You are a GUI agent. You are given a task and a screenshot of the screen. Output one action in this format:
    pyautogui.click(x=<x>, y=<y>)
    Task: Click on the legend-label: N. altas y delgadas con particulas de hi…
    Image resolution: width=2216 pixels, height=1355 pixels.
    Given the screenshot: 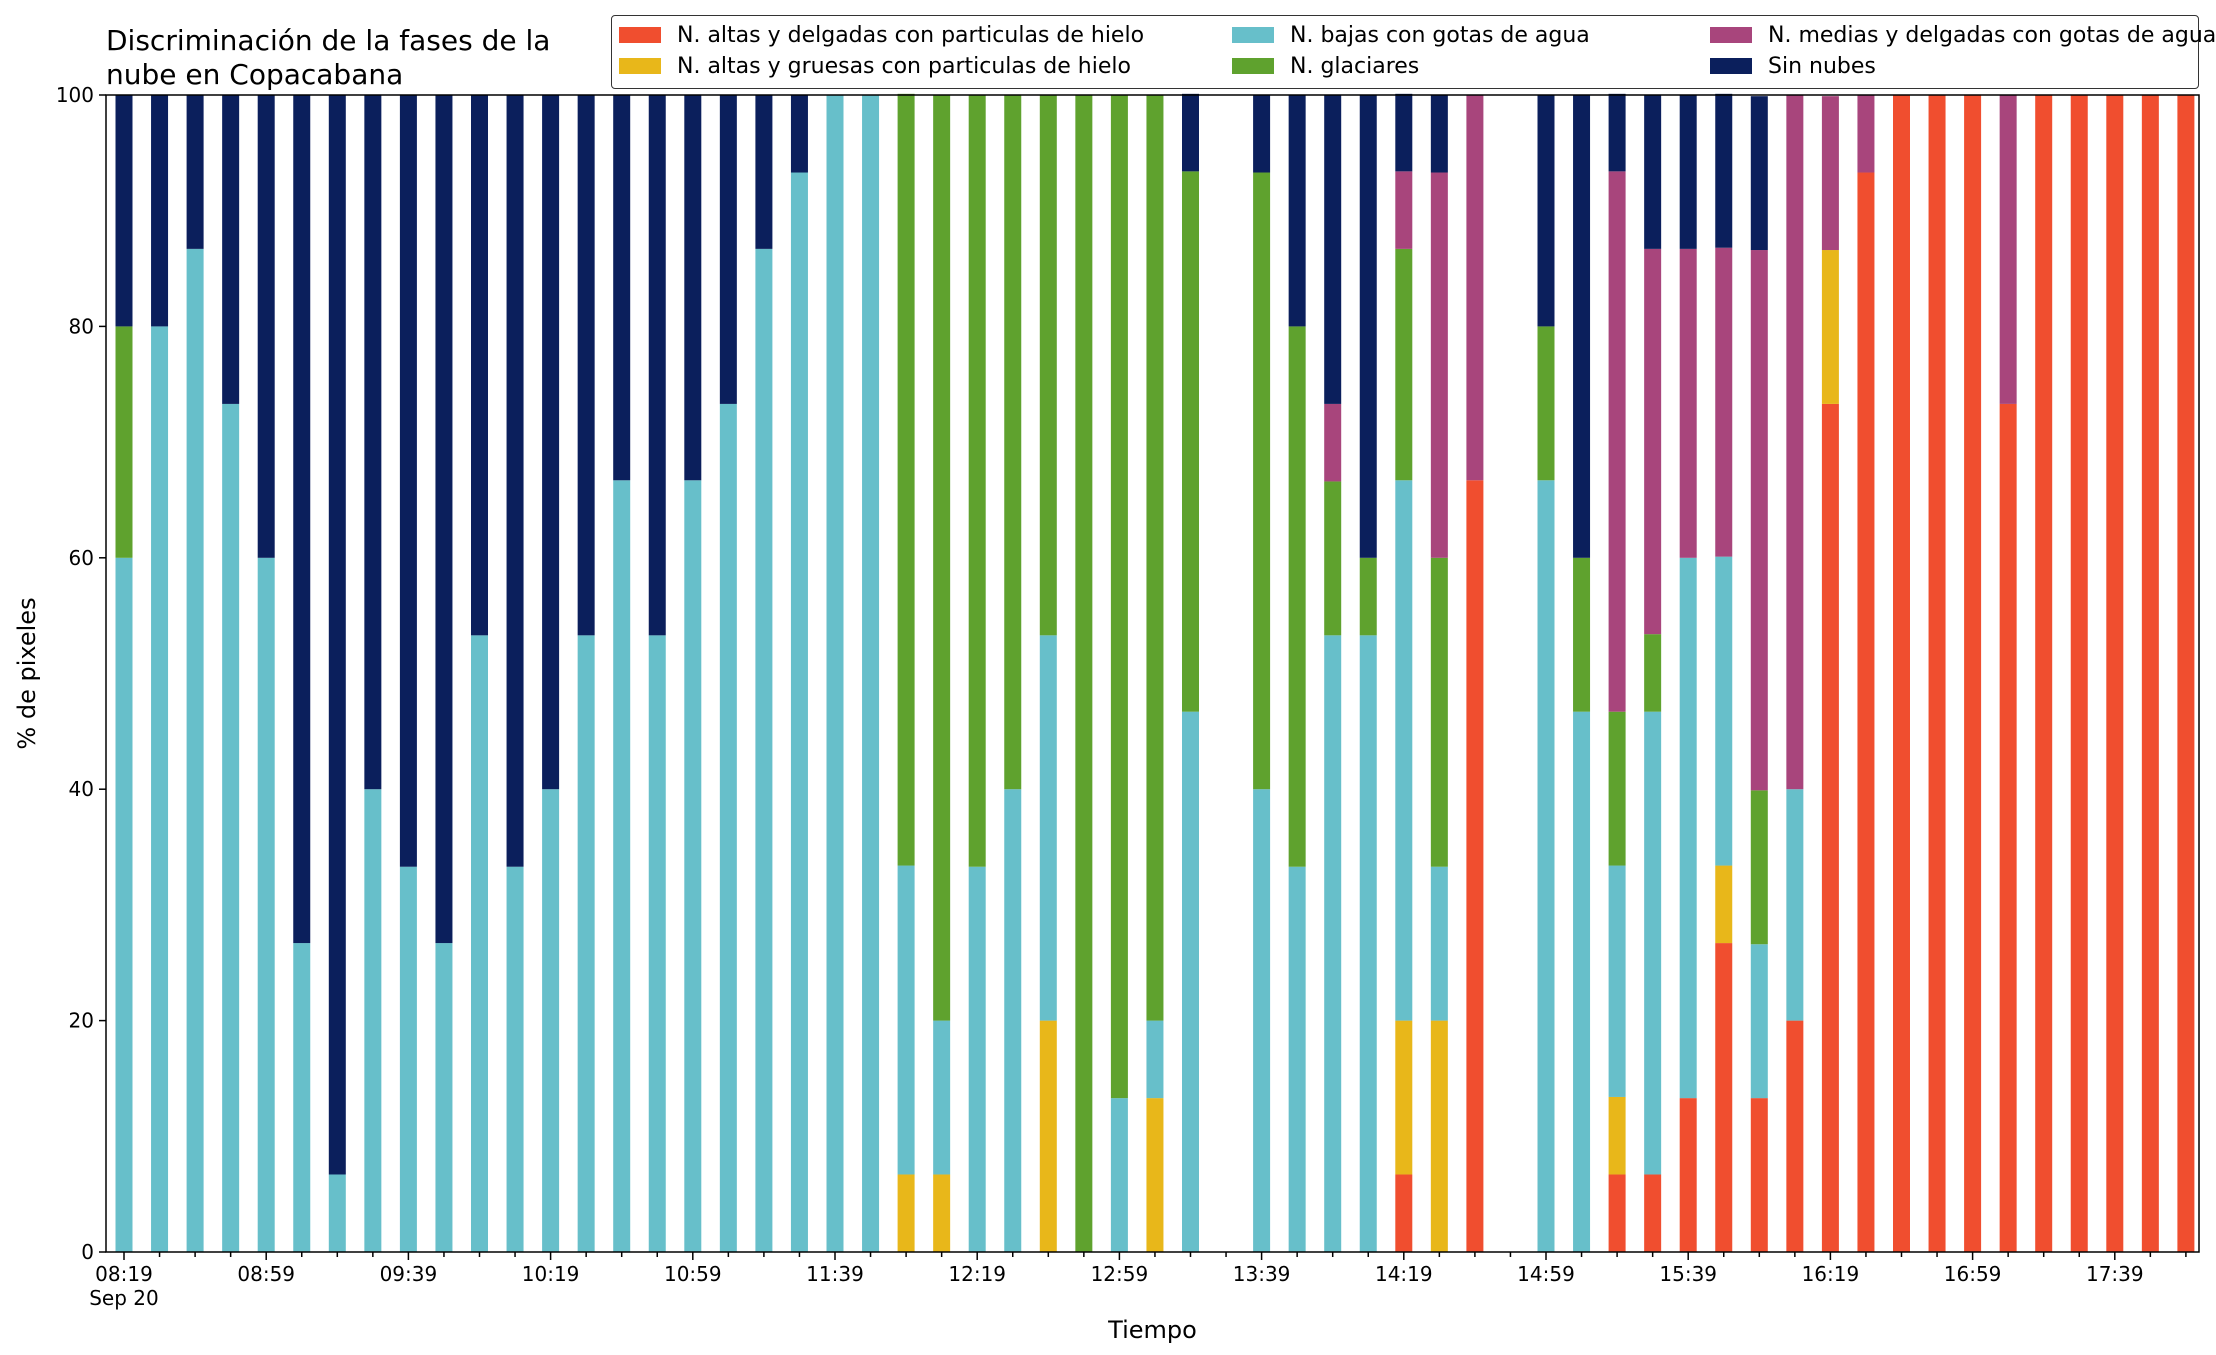 What is the action you would take?
    pyautogui.click(x=911, y=35)
    